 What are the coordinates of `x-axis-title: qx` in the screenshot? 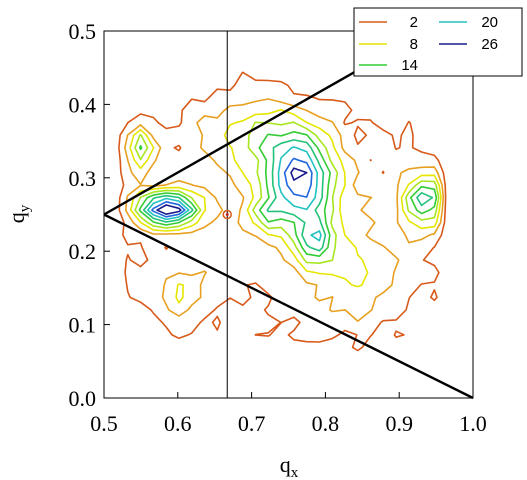 It's located at (289, 466).